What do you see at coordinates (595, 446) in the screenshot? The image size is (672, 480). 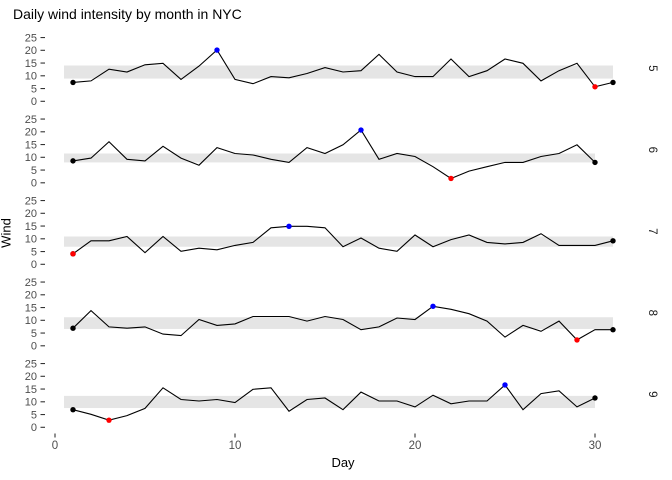 I see `x-tick-label: 30` at bounding box center [595, 446].